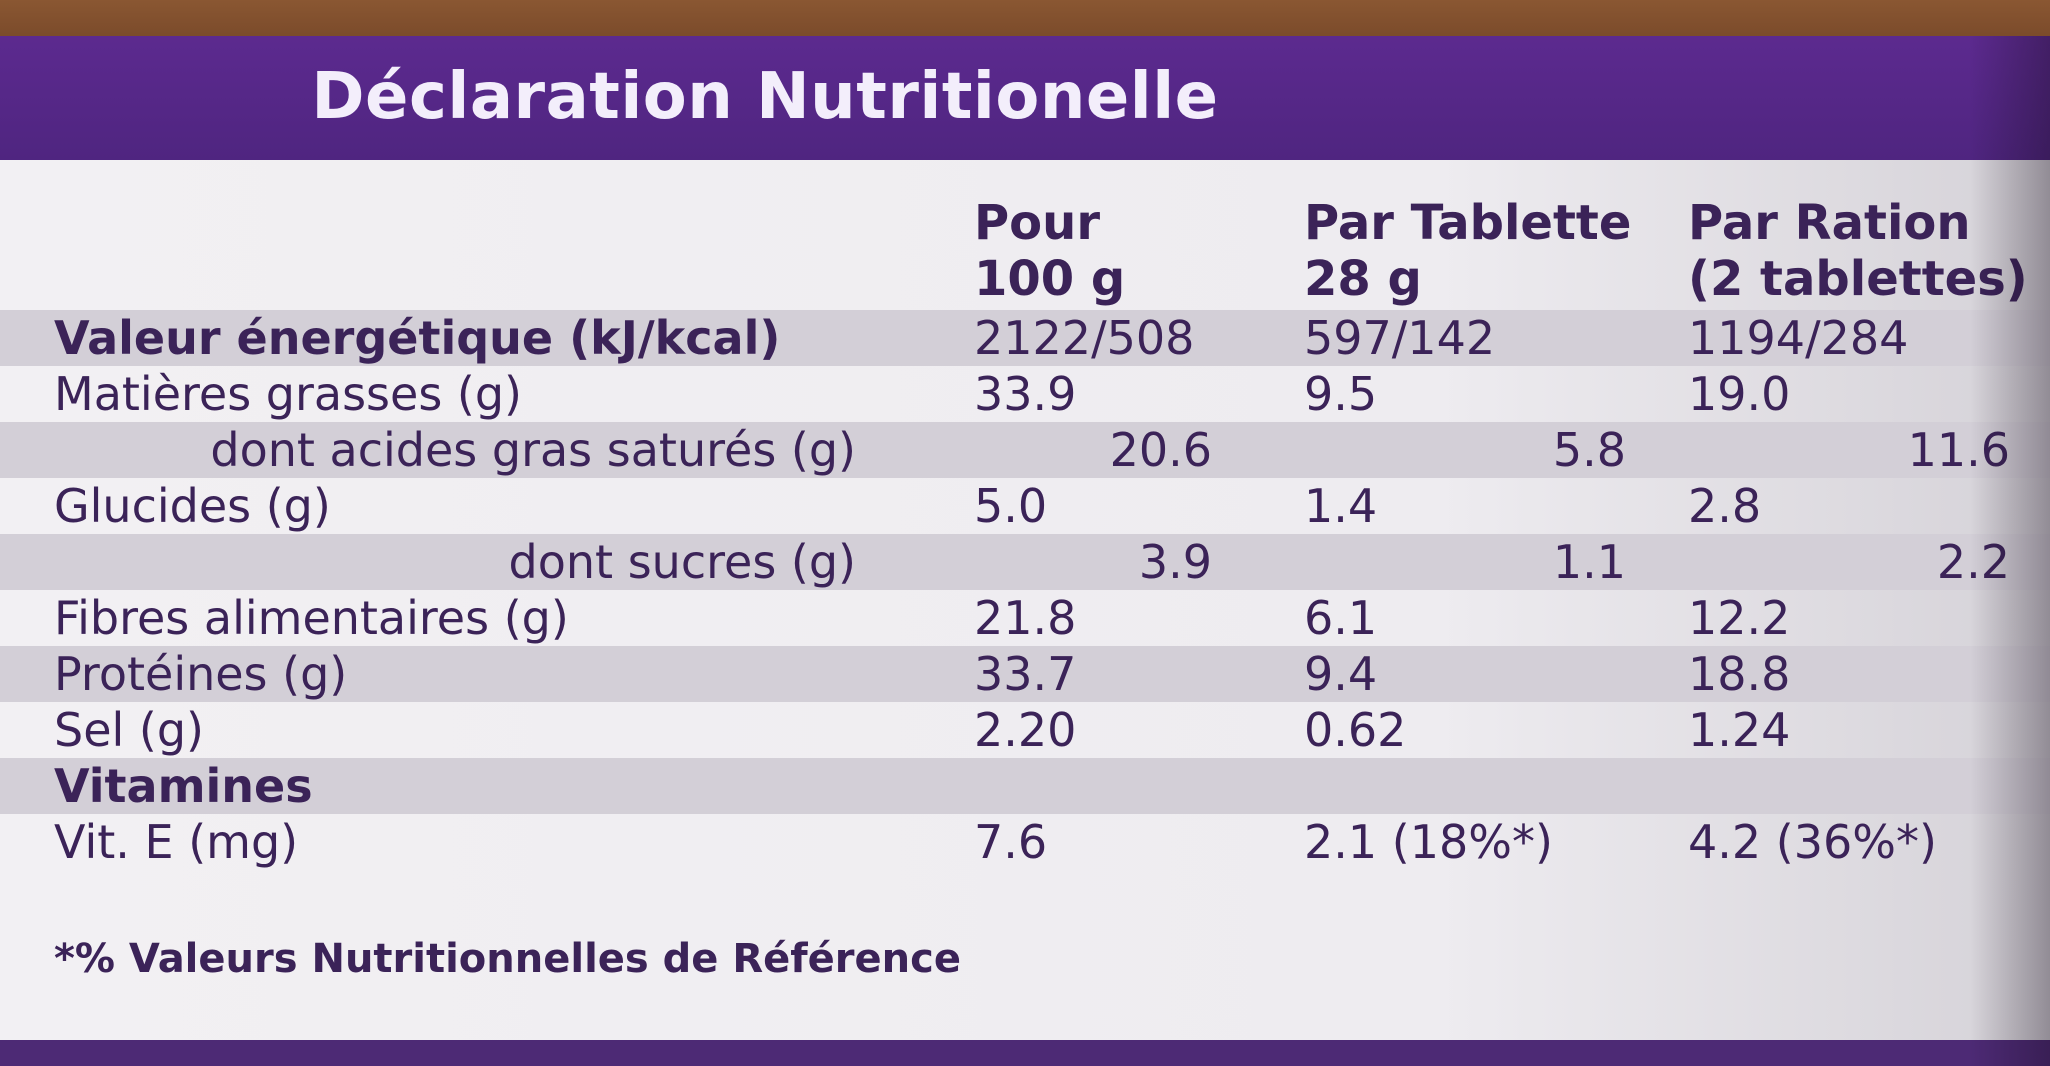 Image resolution: width=2050 pixels, height=1066 pixels. I want to click on row-label-fibre: Fibres alimentaires (g), so click(311, 618).